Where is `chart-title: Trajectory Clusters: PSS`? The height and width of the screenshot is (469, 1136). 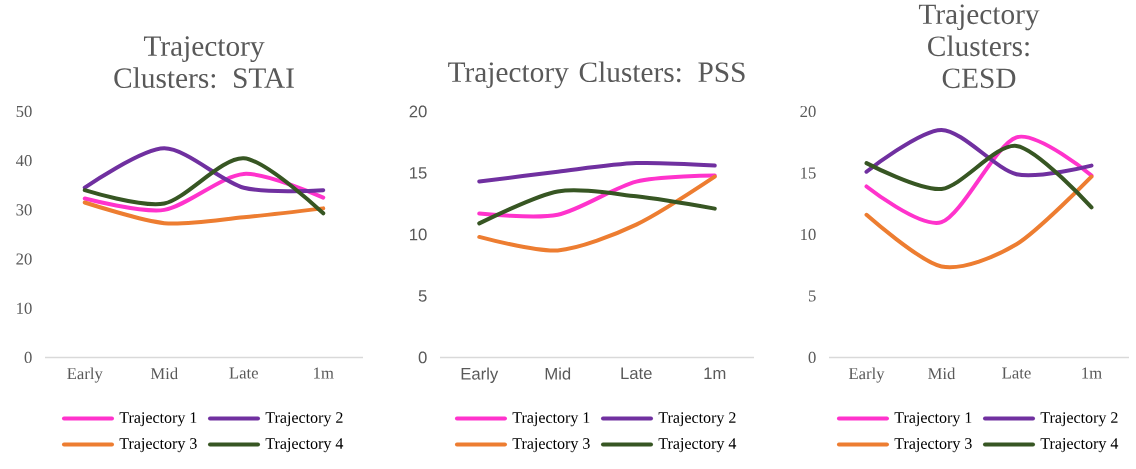 chart-title: Trajectory Clusters: PSS is located at coordinates (596, 74).